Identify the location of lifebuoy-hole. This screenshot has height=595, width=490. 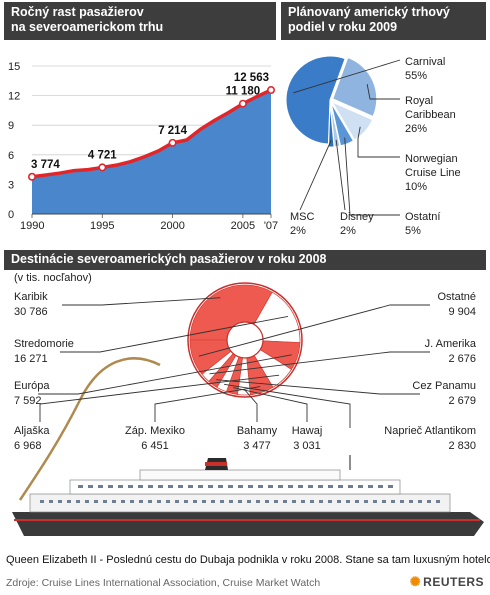
(245, 340).